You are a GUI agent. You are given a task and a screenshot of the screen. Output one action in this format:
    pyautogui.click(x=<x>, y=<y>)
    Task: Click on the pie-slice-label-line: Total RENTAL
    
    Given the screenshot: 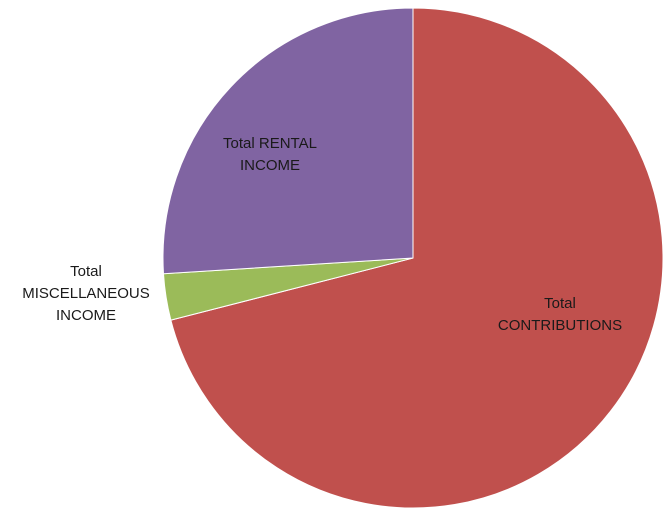 What is the action you would take?
    pyautogui.click(x=270, y=143)
    